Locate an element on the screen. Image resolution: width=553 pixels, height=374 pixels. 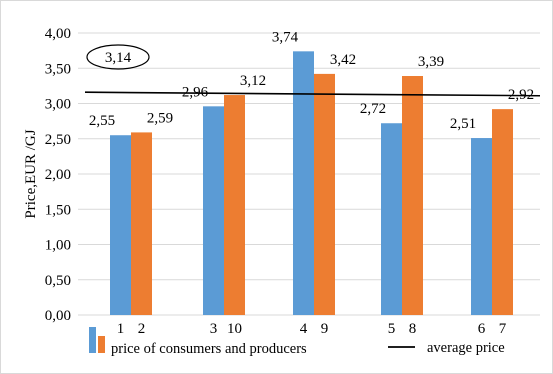
data-label-producers: 3,42 is located at coordinates (343, 60).